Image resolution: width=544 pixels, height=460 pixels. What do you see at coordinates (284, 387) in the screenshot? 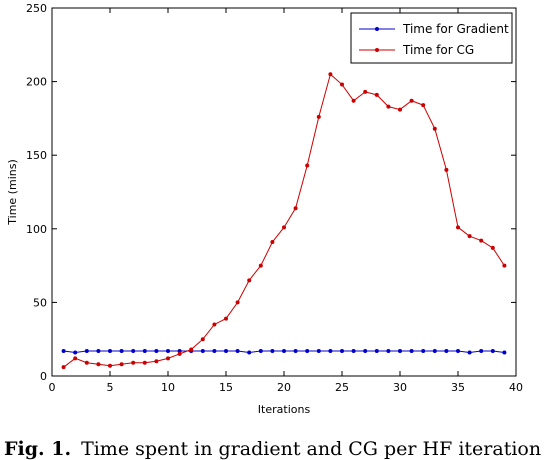
I see `x-tick-label: 20` at bounding box center [284, 387].